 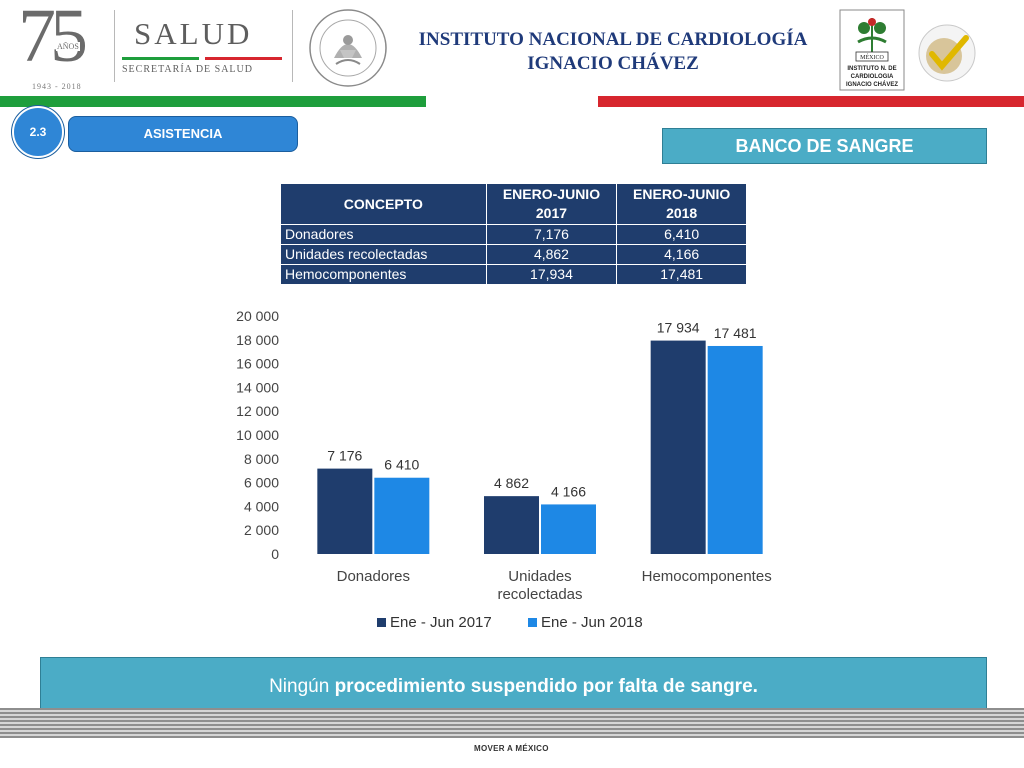 What do you see at coordinates (811, 101) in the screenshot?
I see `header-band-red` at bounding box center [811, 101].